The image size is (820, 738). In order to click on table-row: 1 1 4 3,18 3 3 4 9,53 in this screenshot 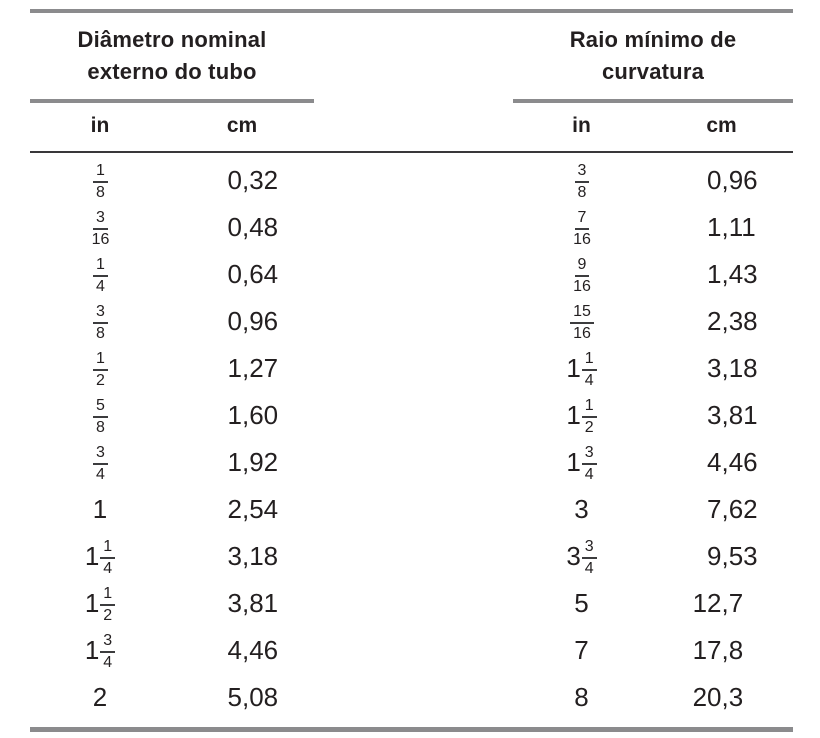, I will do `click(411, 555)`.